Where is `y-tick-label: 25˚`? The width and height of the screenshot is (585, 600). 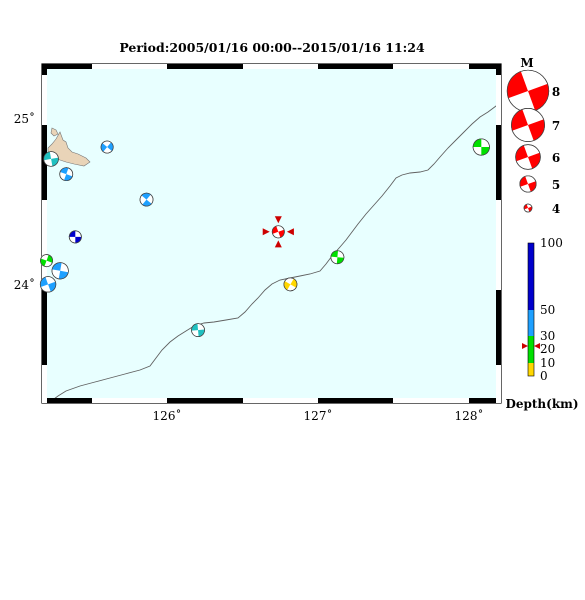 y-tick-label: 25˚ is located at coordinates (24, 118).